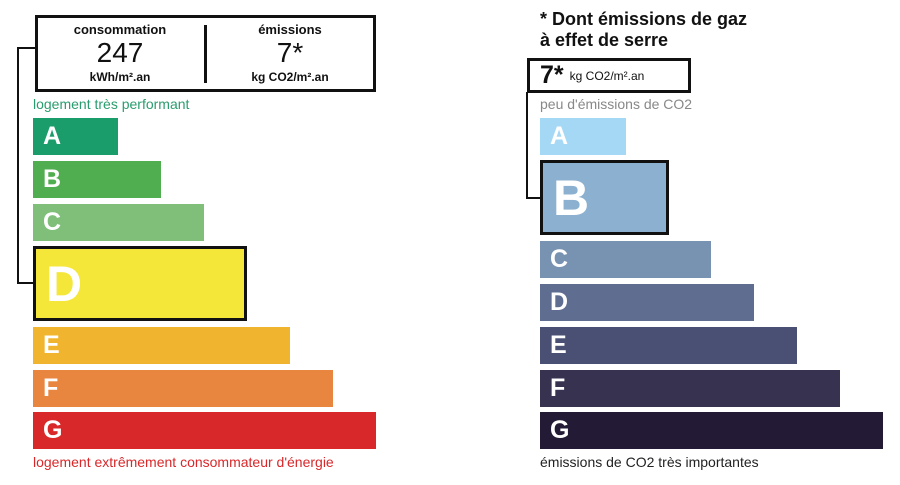 The height and width of the screenshot is (485, 900). I want to click on top-note: peu d'émissions de CO2, so click(616, 104).